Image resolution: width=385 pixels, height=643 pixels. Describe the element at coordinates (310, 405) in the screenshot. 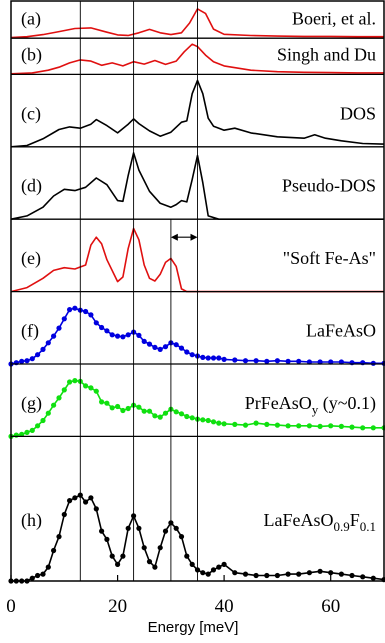

I see `panel-label: PrFeAsOy (y~0.1)` at that location.